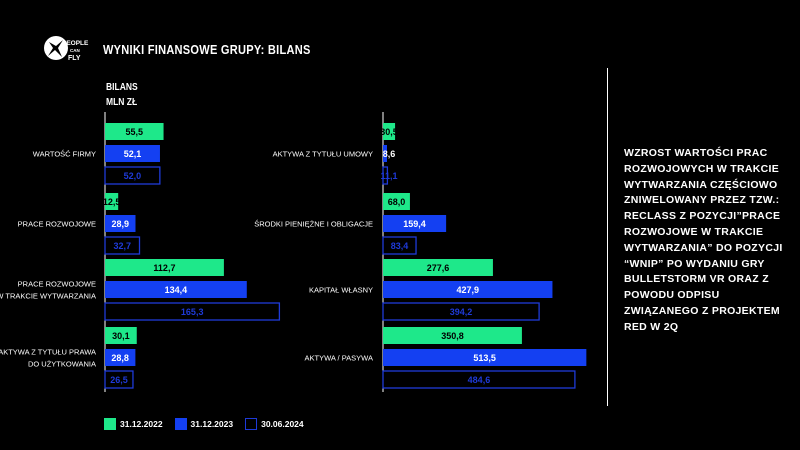 This screenshot has height=450, width=800. Describe the element at coordinates (75, 50) in the screenshot. I see `logo-text: CAN` at that location.